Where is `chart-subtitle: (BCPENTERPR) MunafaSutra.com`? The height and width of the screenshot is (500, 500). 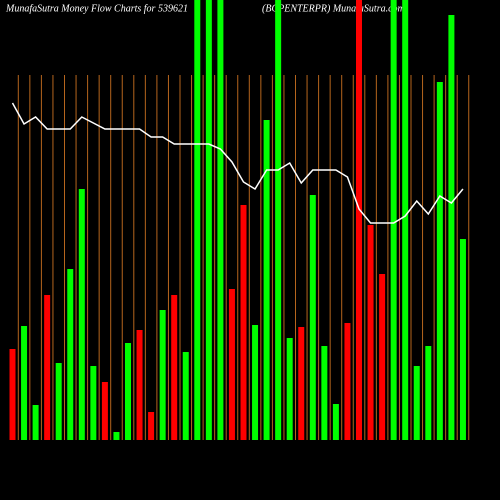
chart-subtitle: (BCPENTERPR) MunafaSutra.com is located at coordinates (333, 8).